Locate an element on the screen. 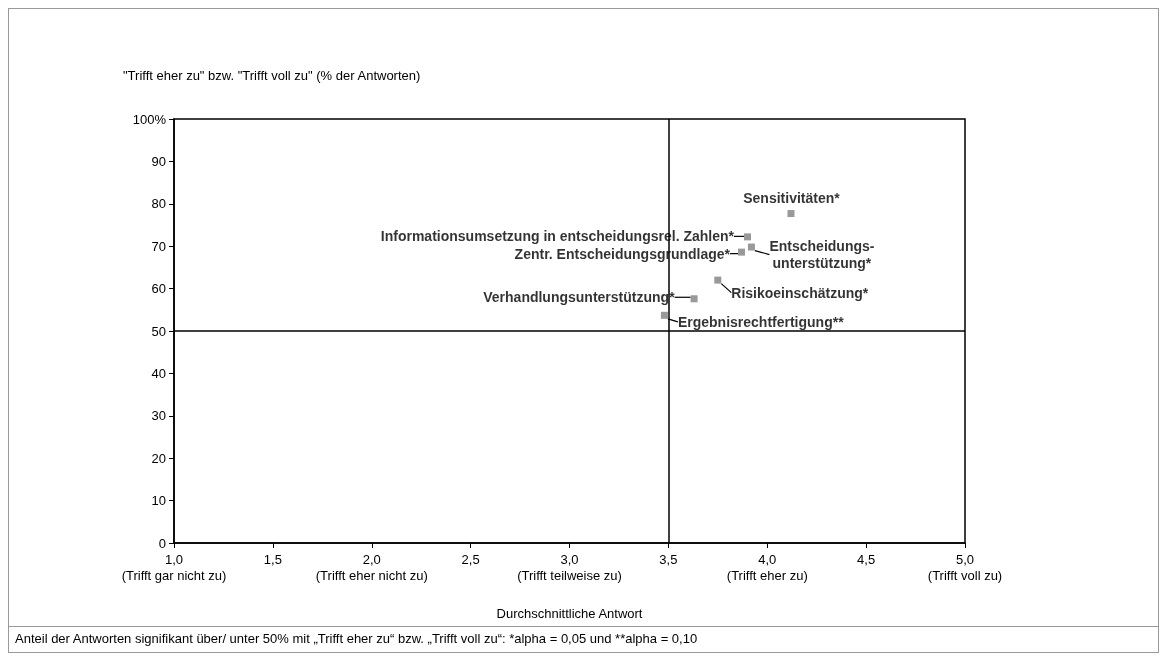 This screenshot has height=663, width=1169. series-label: Entscheidungs- unterstützung* is located at coordinates (822, 255).